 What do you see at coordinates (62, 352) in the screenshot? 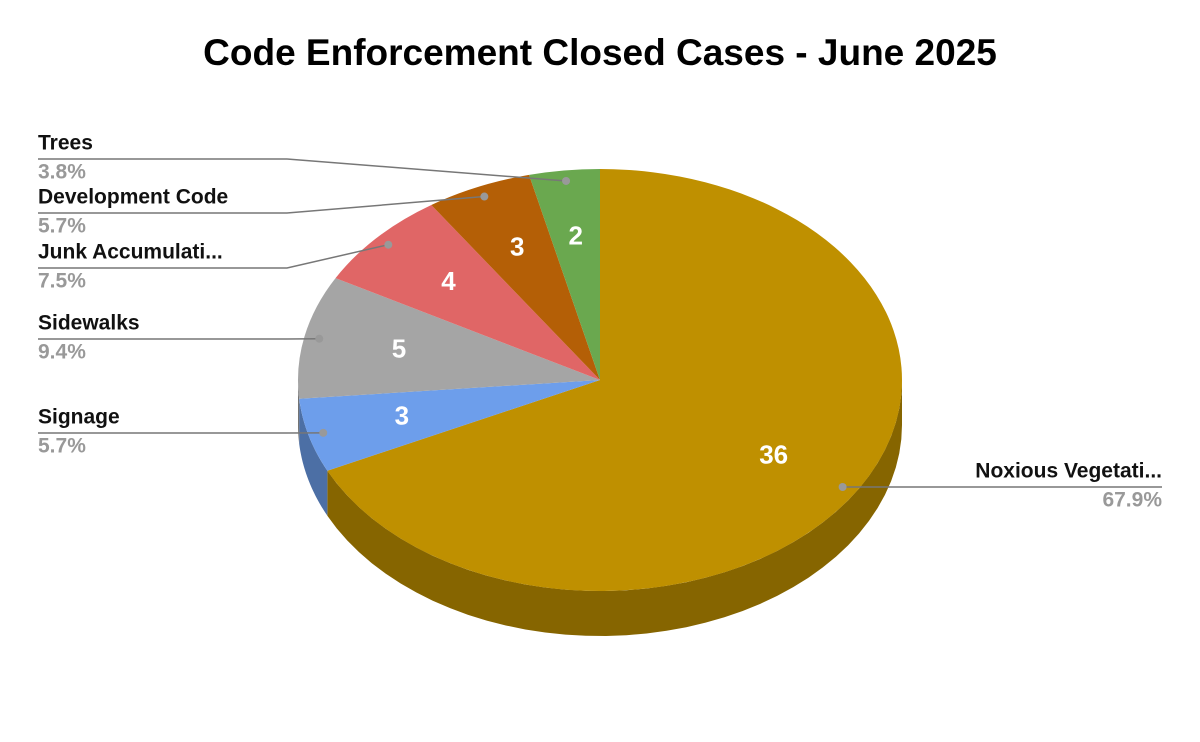
I see `percent-label: 9.4%` at bounding box center [62, 352].